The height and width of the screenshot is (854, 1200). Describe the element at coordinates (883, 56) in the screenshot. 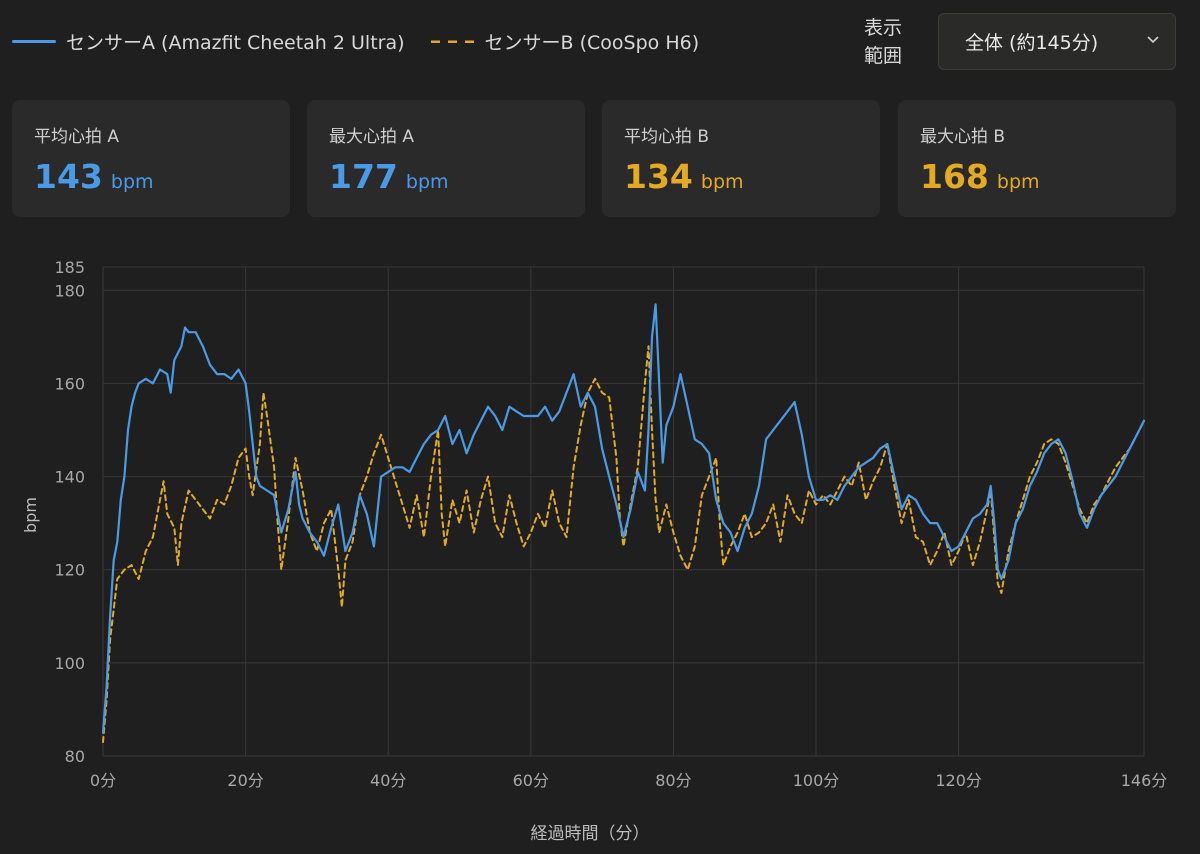

I see `range-label-line2: 範囲` at that location.